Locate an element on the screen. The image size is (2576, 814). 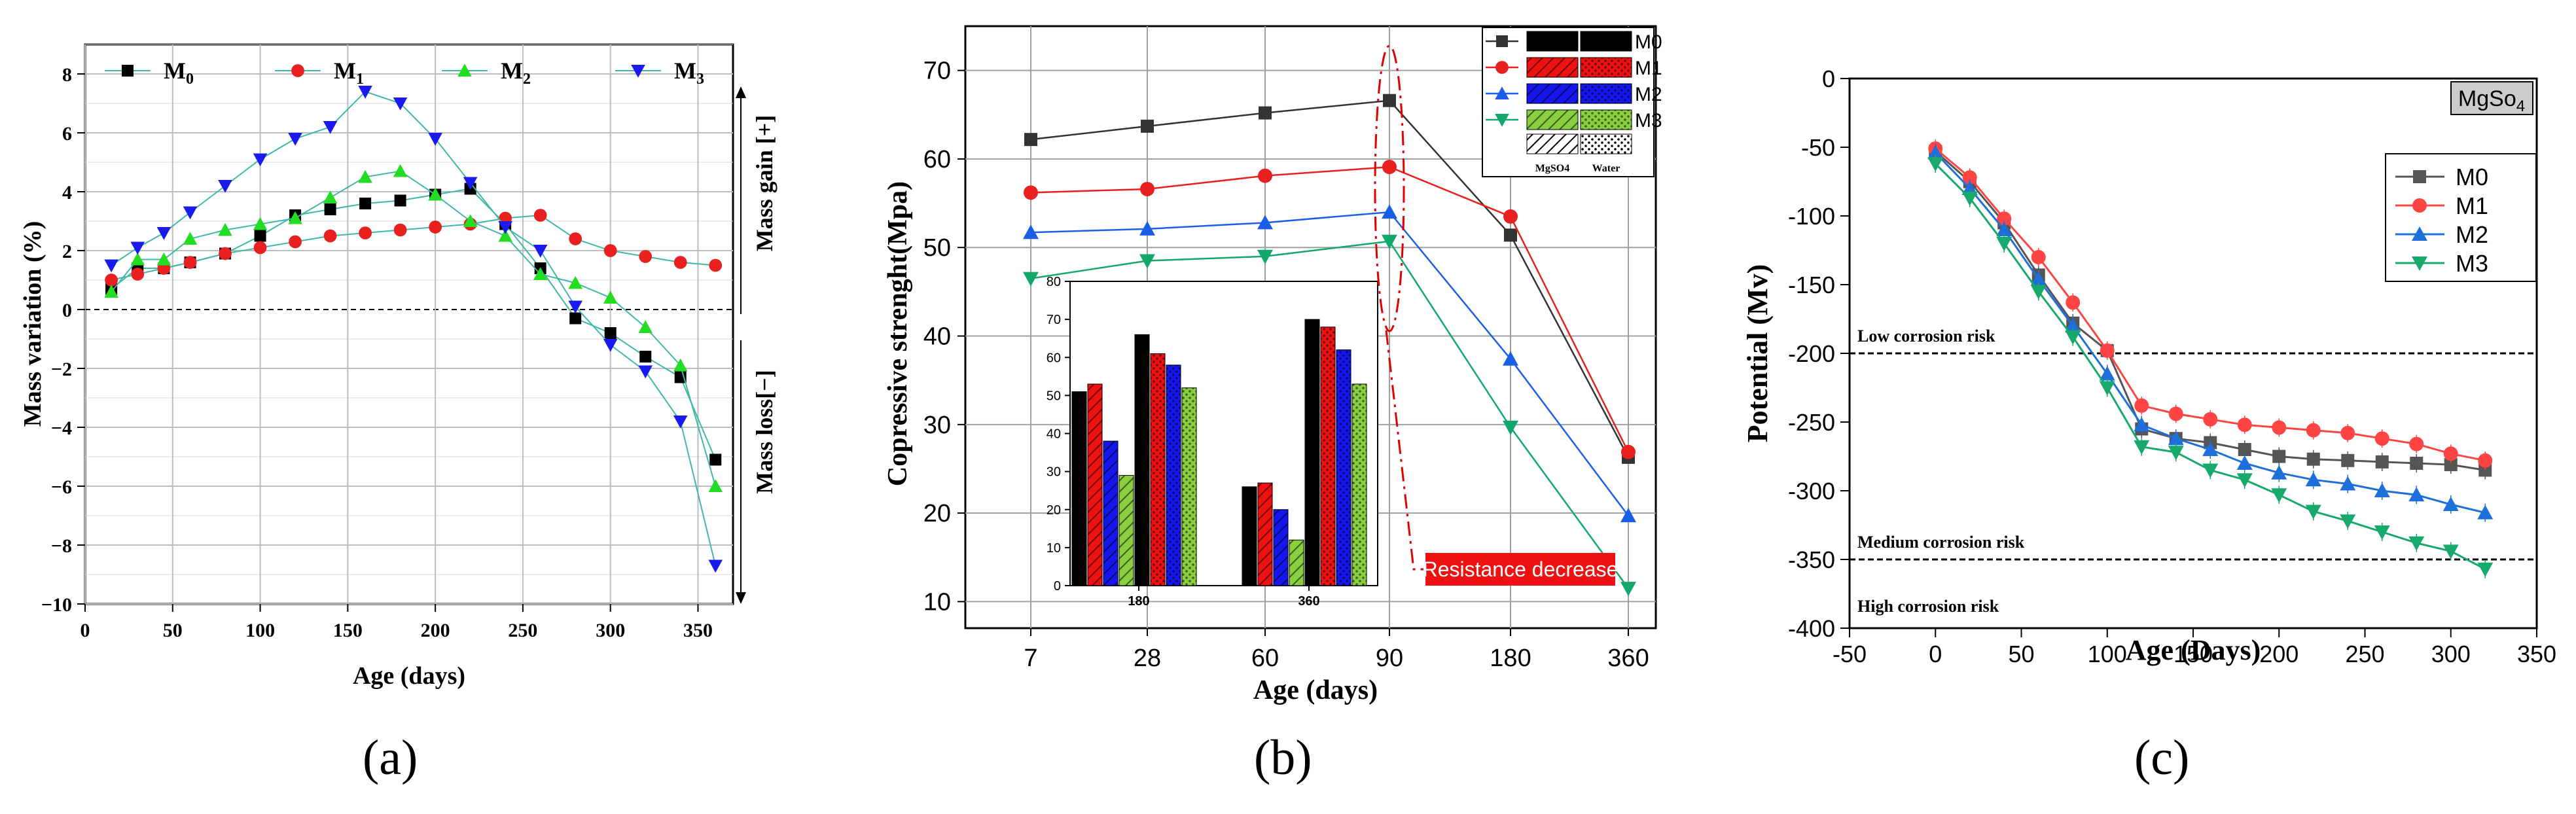
y-tick-label: -50 is located at coordinates (1818, 148).